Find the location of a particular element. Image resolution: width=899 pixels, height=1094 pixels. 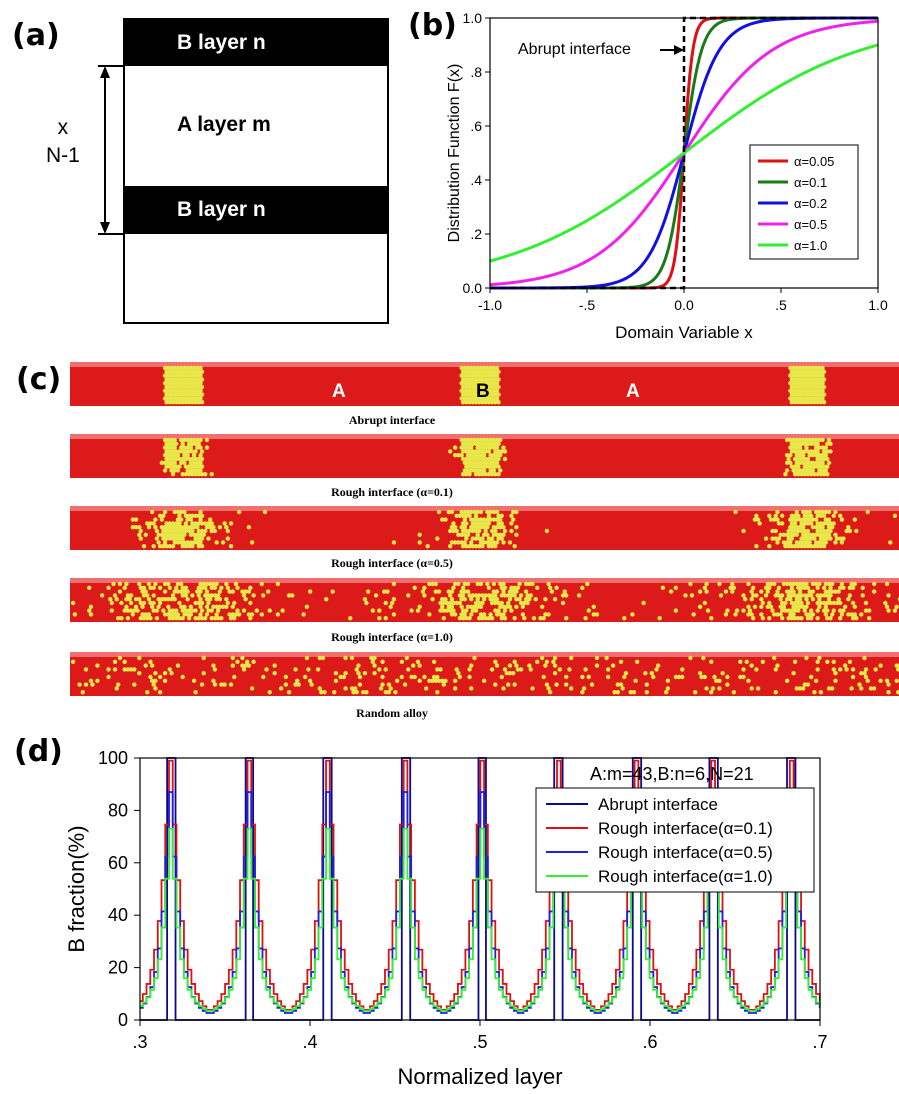

region-label-1: B is located at coordinates (483, 391).